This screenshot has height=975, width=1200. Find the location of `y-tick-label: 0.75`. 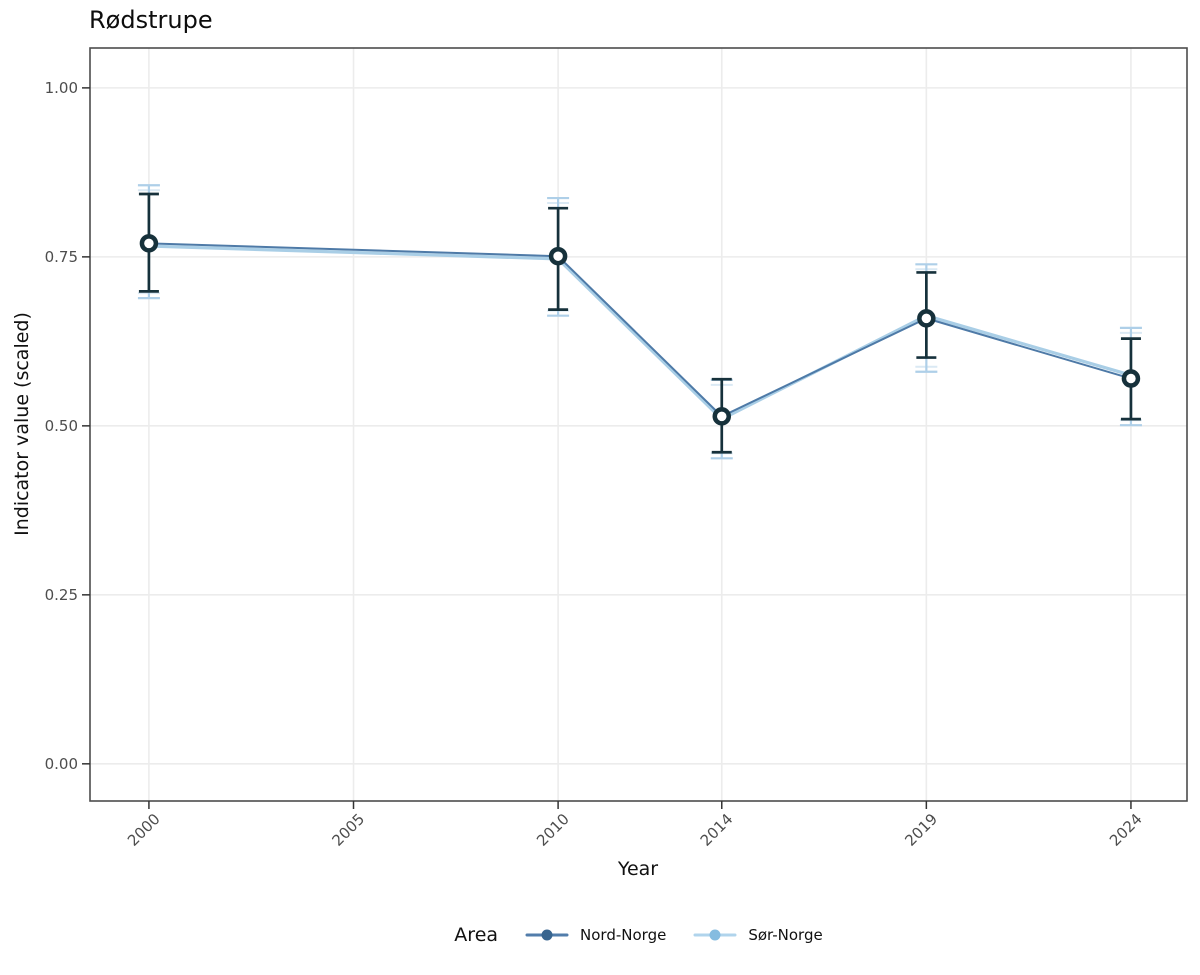

y-tick-label: 0.75 is located at coordinates (61, 257).